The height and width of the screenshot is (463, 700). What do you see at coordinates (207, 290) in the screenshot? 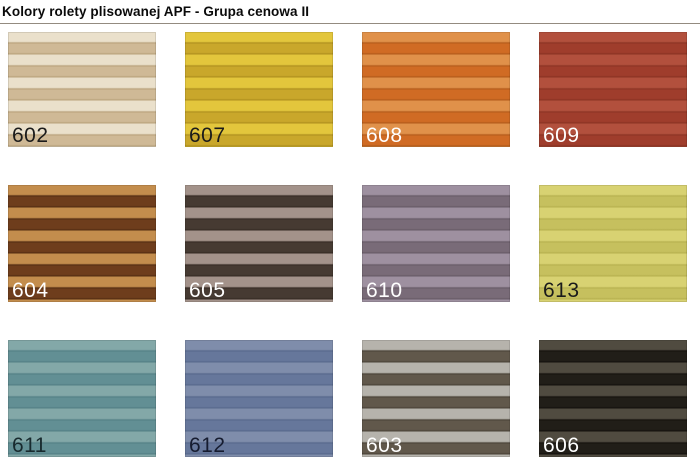
I see `swatch-code-label: 605` at bounding box center [207, 290].